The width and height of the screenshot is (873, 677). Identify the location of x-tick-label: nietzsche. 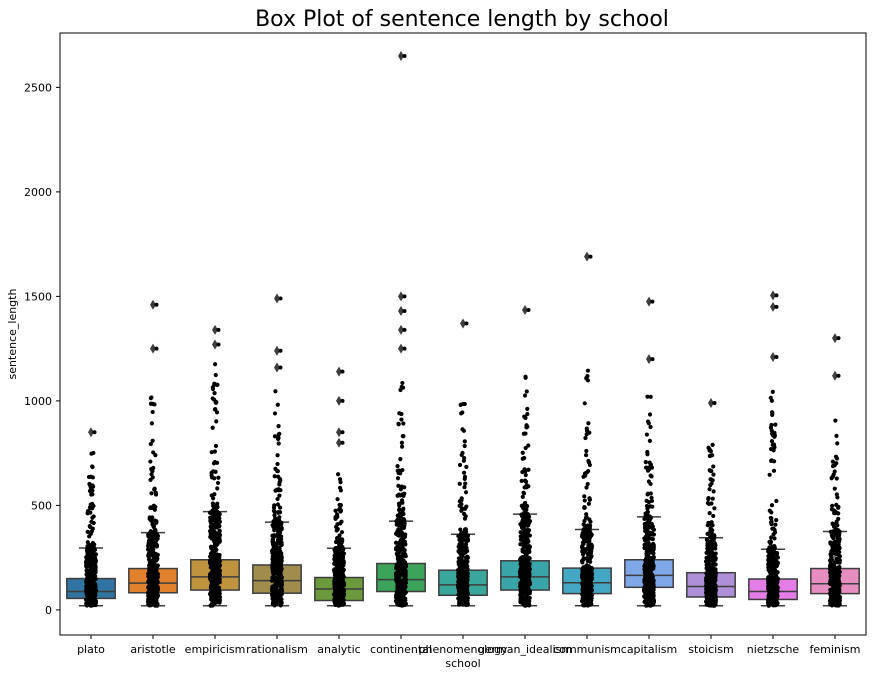
(773, 649).